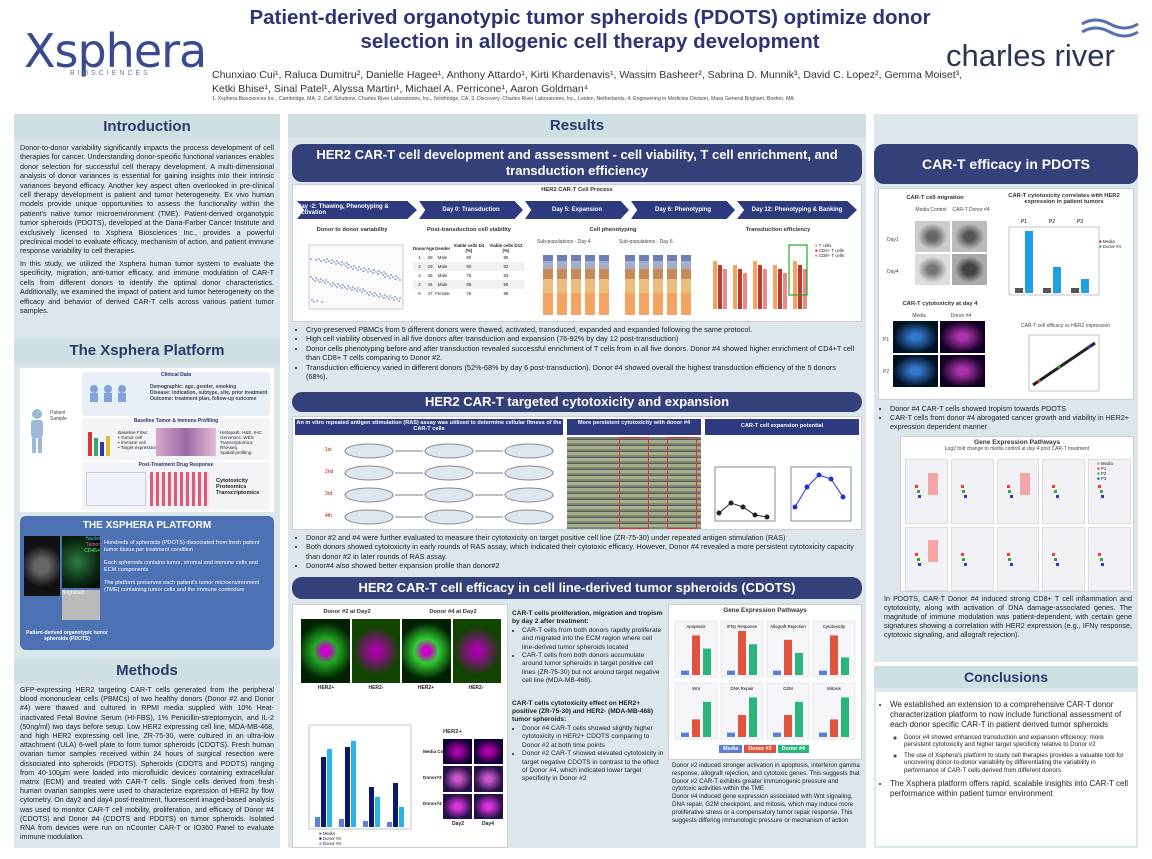  I want to click on pathway-label: Wnt, so click(696, 688).